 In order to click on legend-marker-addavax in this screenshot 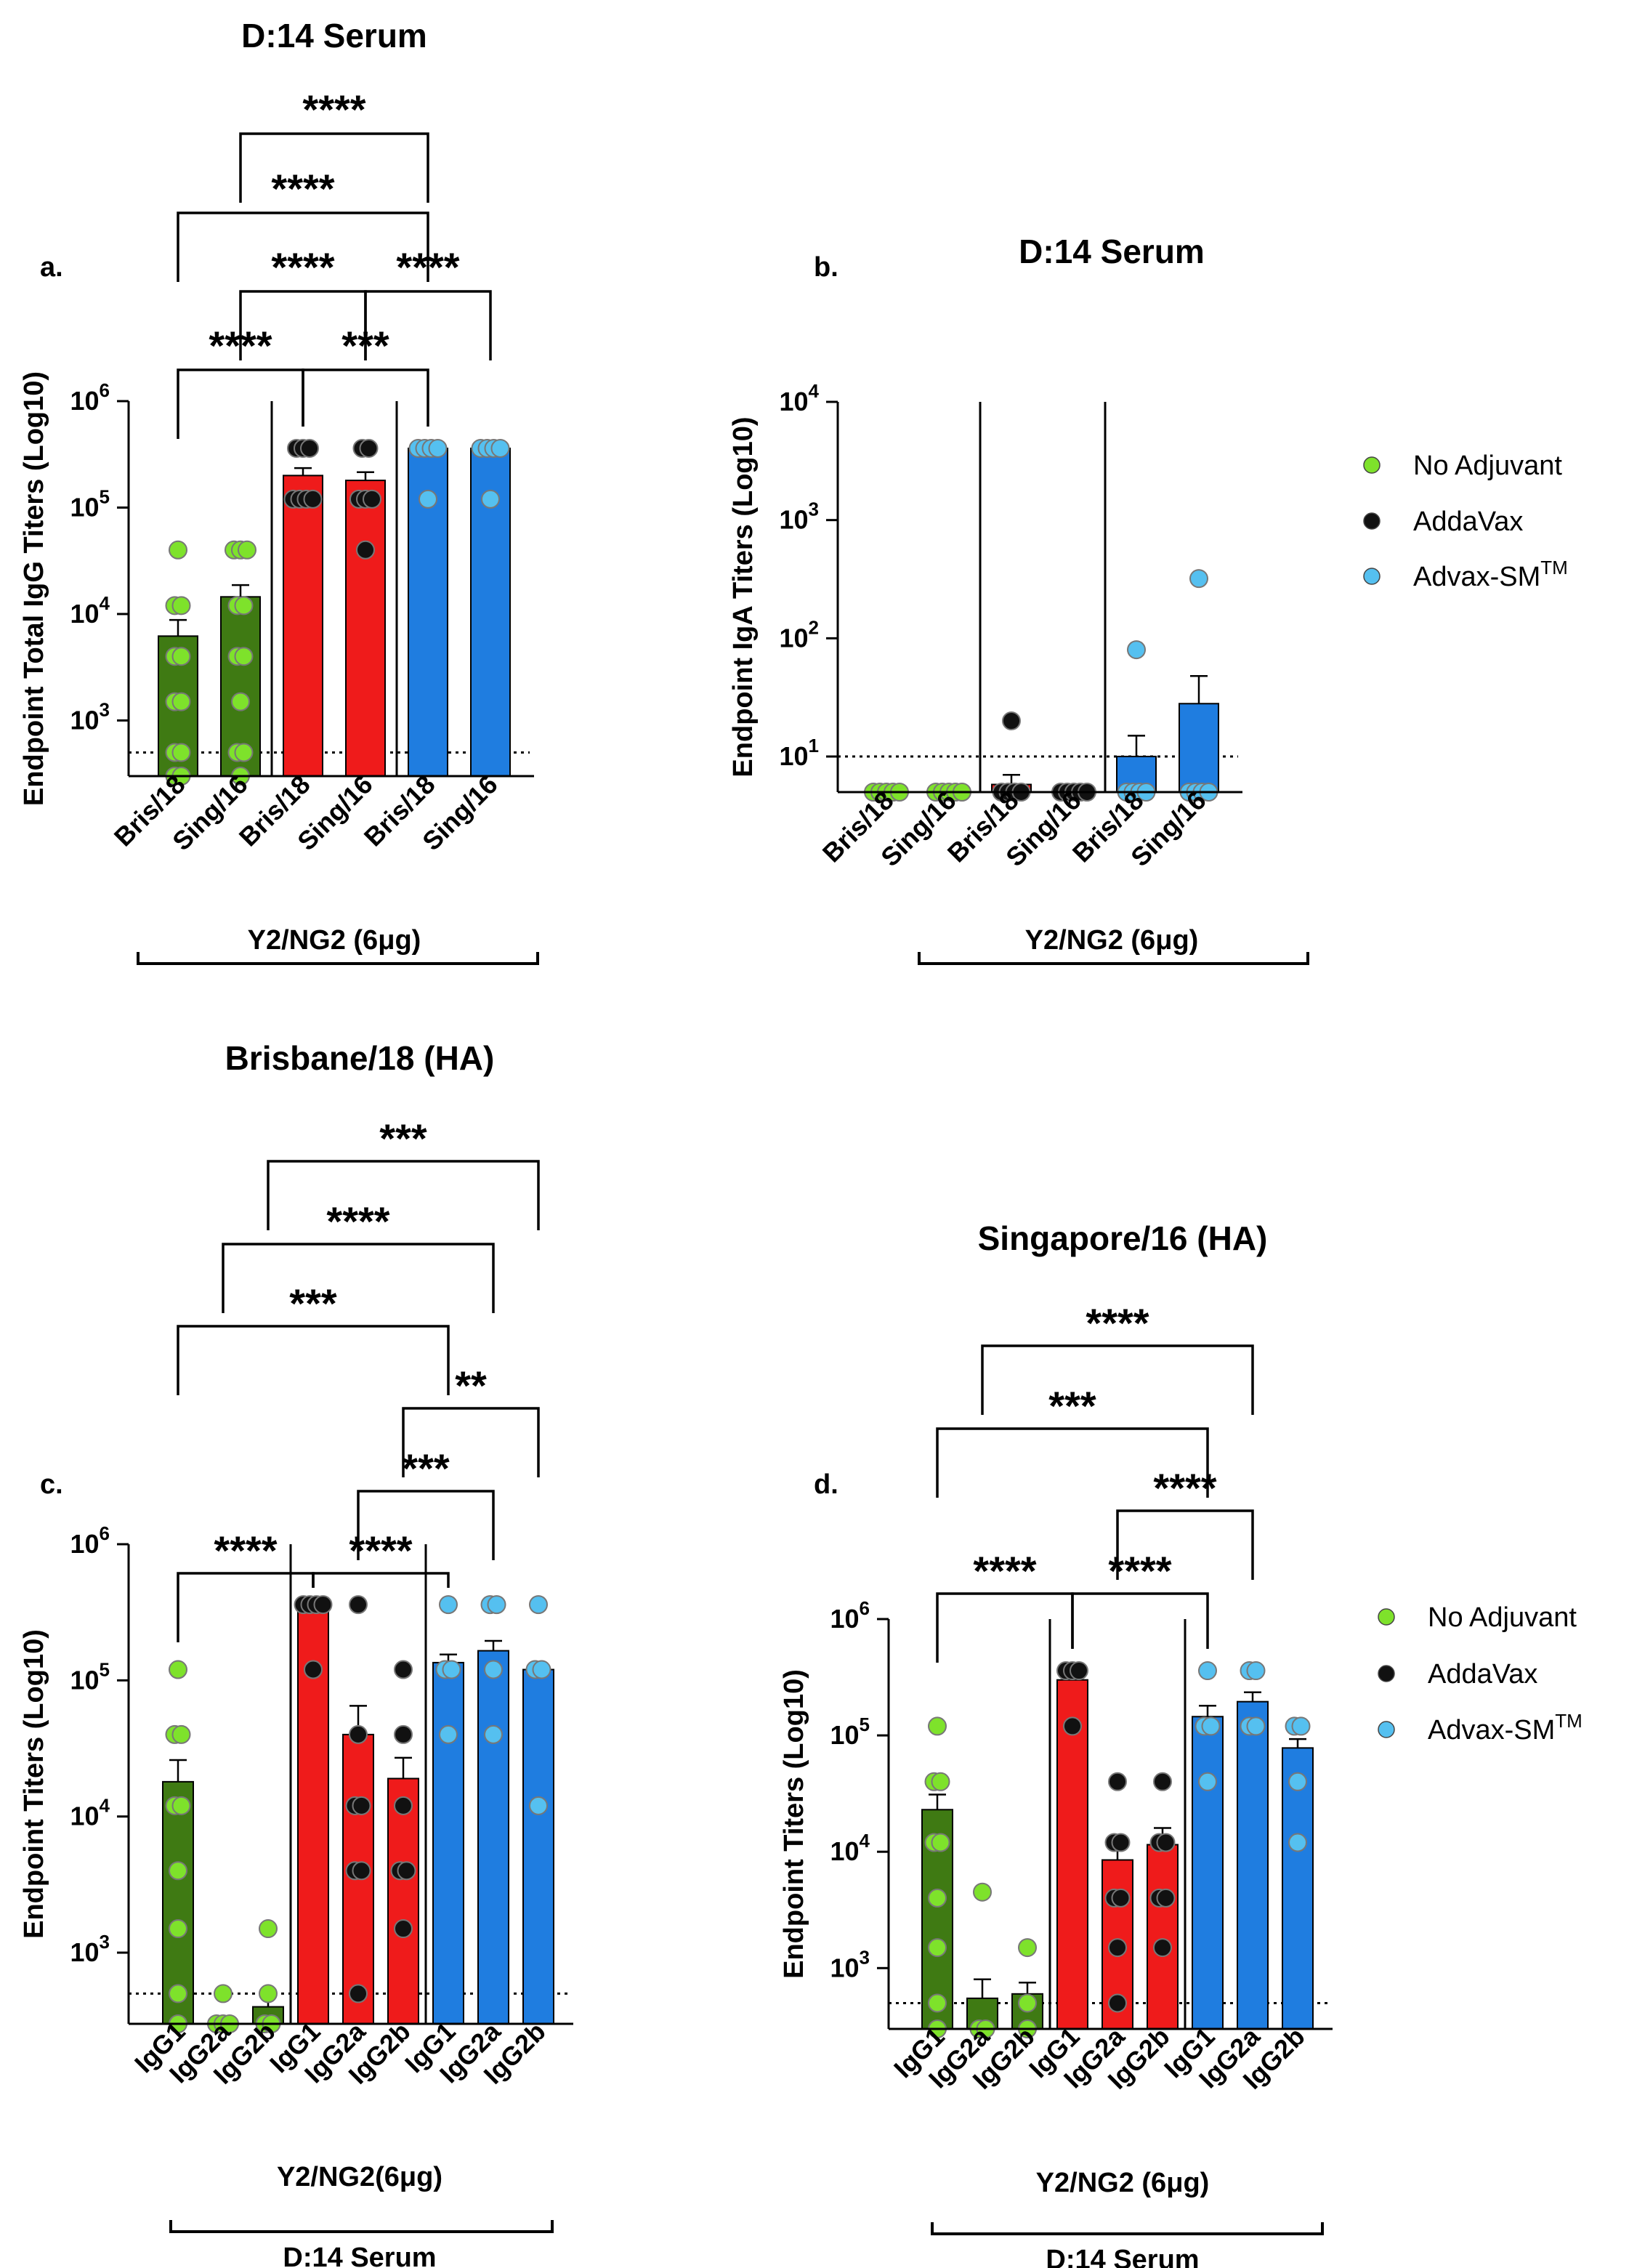, I will do `click(1372, 521)`.